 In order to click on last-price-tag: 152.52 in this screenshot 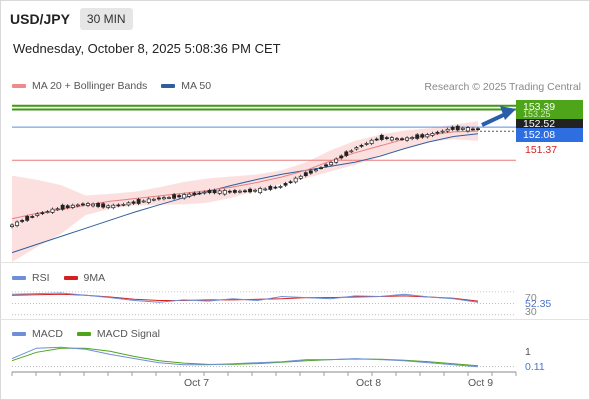, I will do `click(549, 124)`.